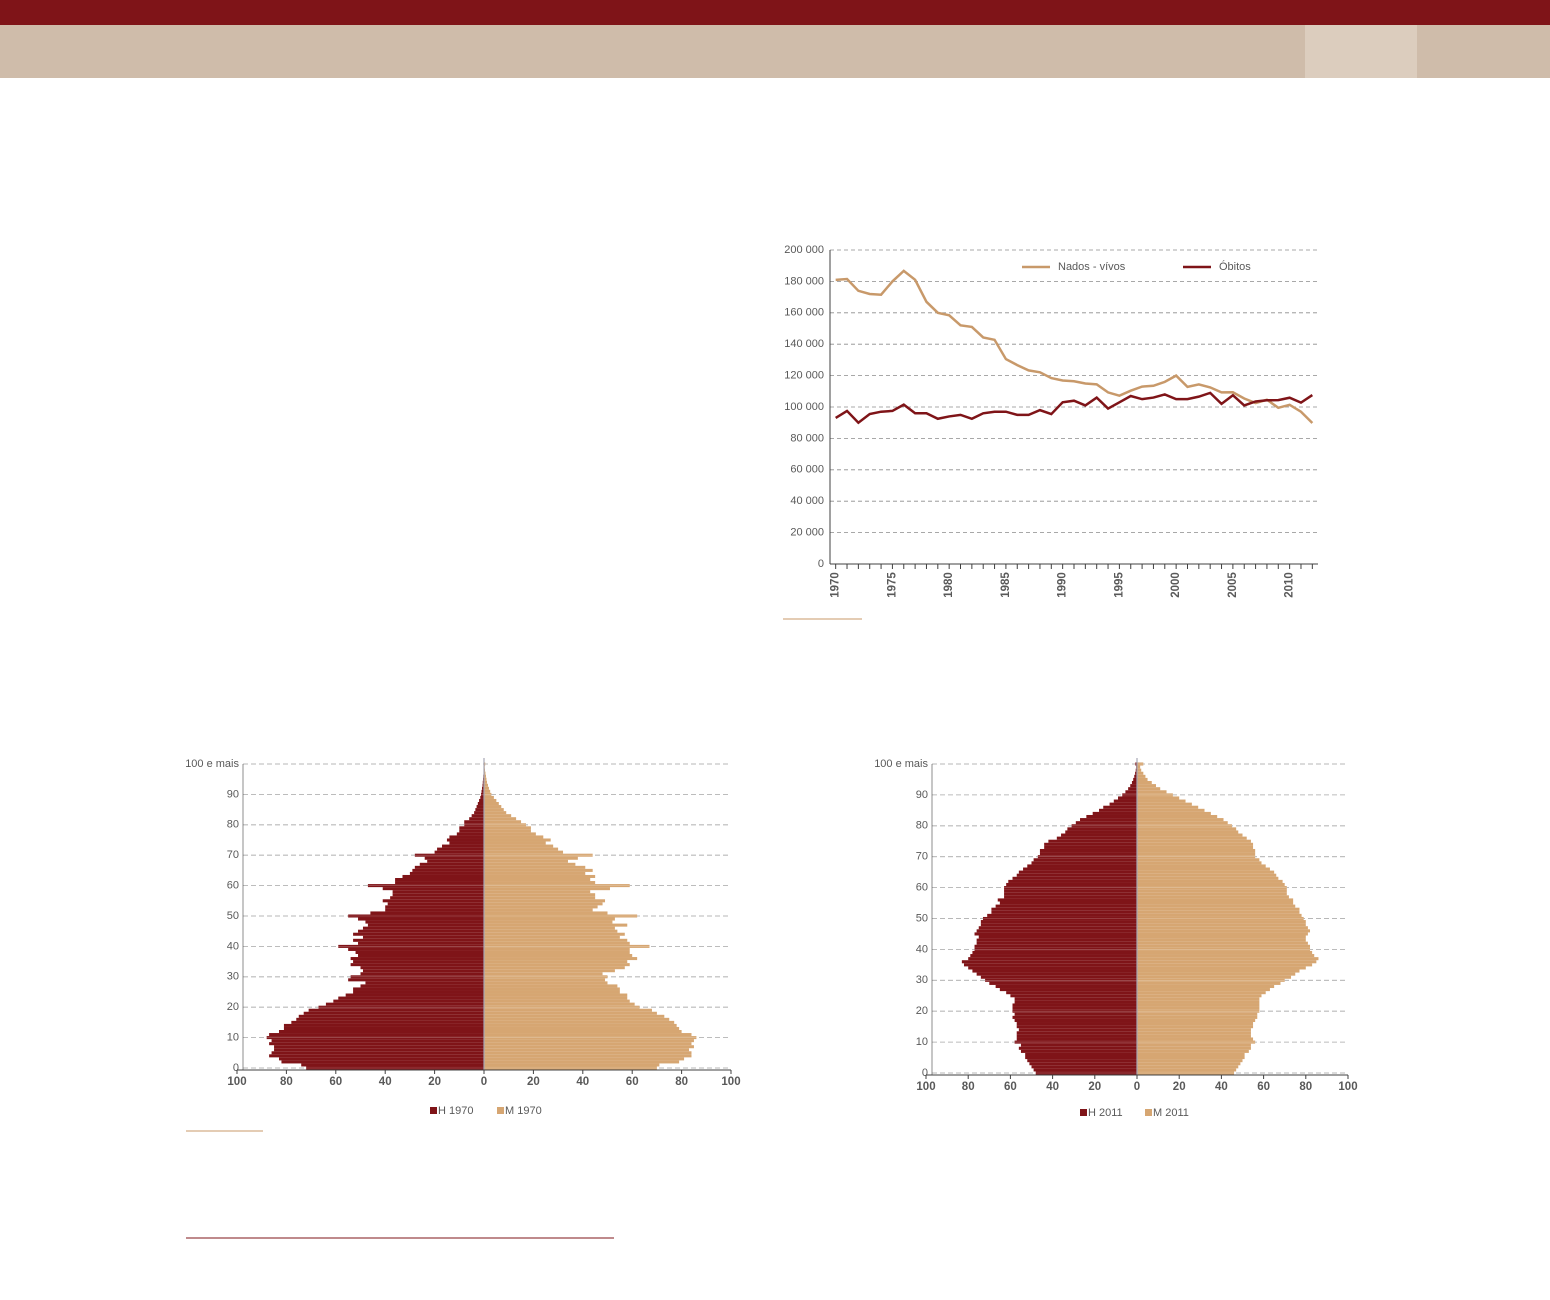  I want to click on y-tick-label: 100 e mais, so click(901, 764).